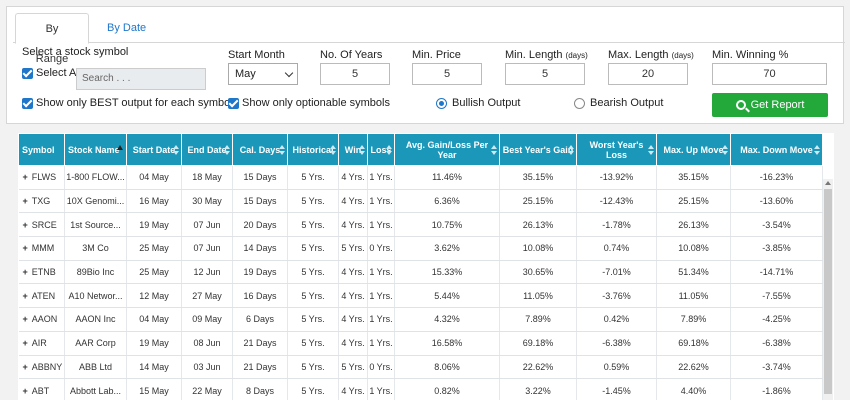  Describe the element at coordinates (134, 103) in the screenshot. I see `best-output-label: Show only BEST output for each symbol` at that location.